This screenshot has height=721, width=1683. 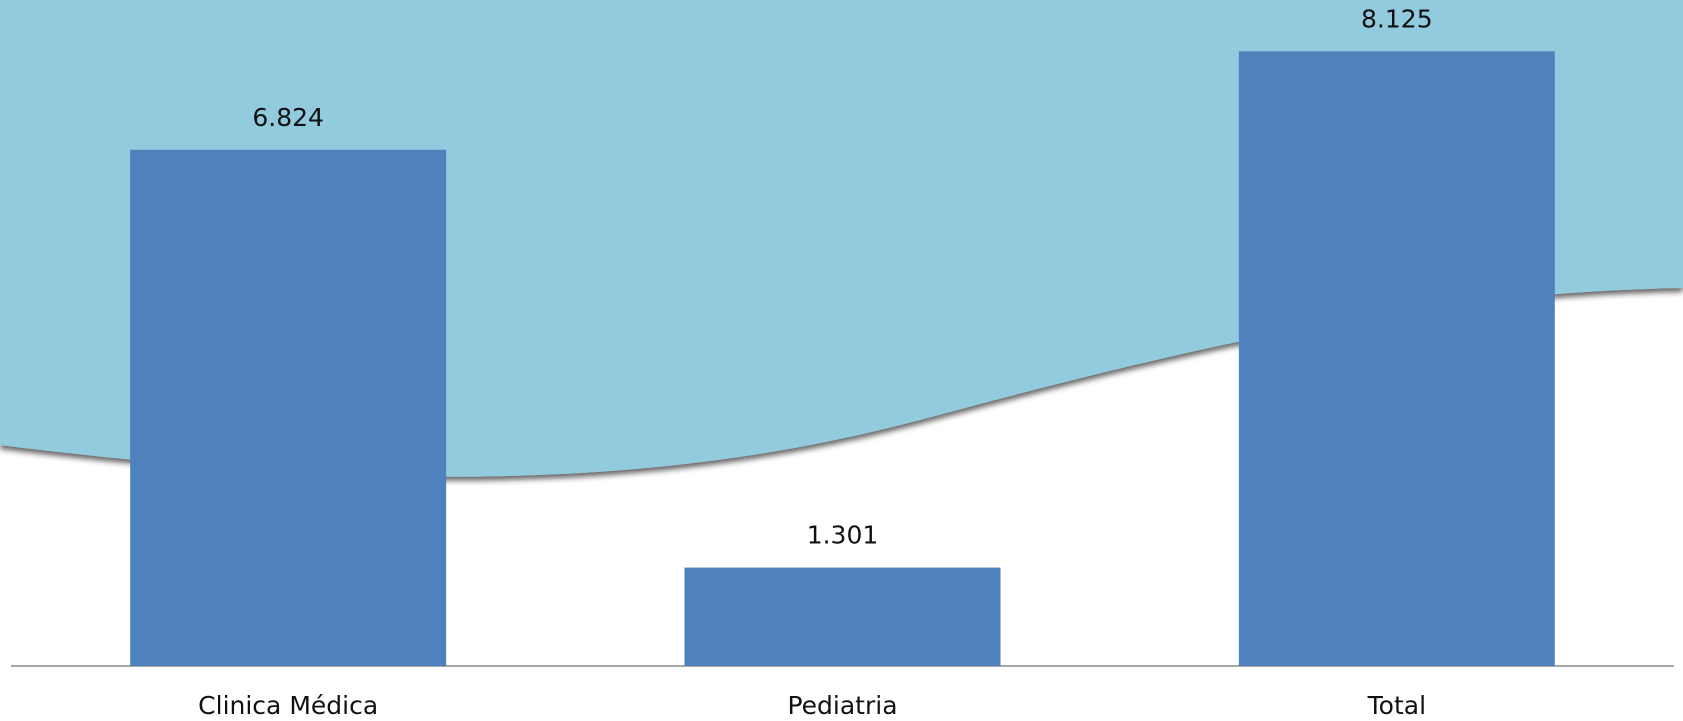 What do you see at coordinates (288, 117) in the screenshot?
I see `value-label: 6.824` at bounding box center [288, 117].